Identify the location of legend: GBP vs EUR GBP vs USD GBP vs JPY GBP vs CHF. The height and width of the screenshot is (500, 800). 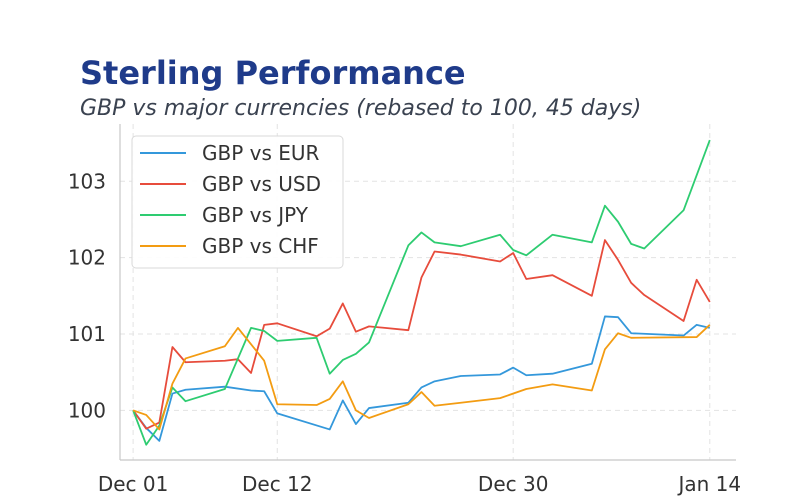
(237, 202).